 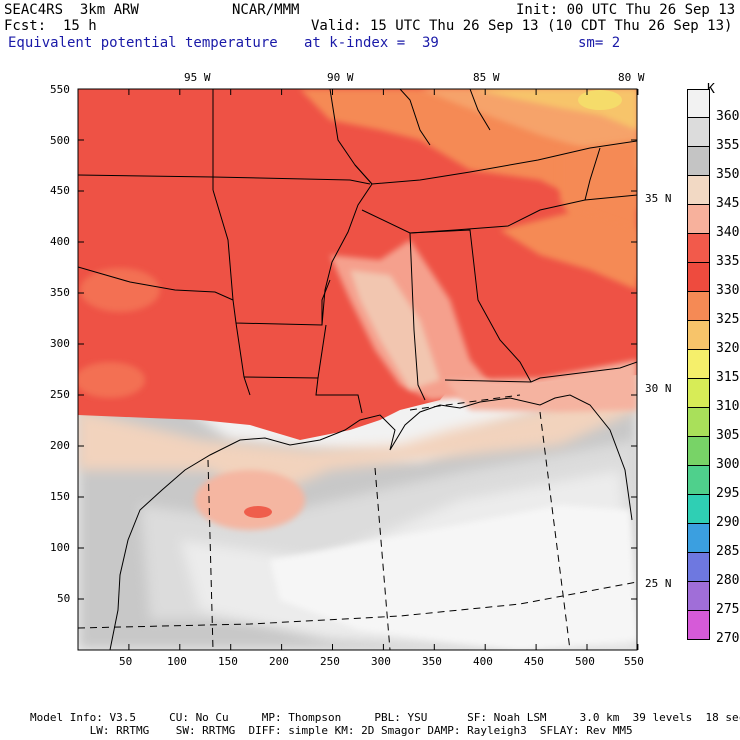 I want to click on x-tick-label: 500, so click(x=585, y=661).